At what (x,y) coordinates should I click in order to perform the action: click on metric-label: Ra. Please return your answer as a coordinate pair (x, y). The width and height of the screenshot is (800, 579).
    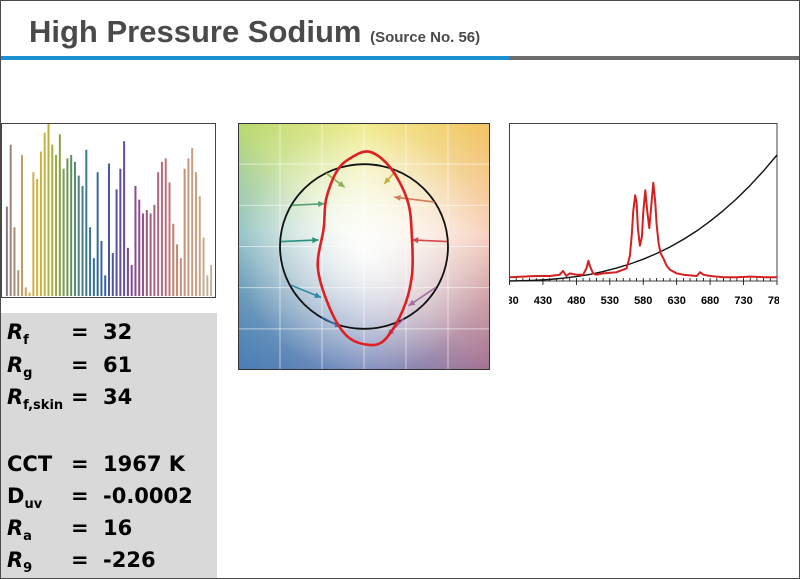
    Looking at the image, I should click on (19, 530).